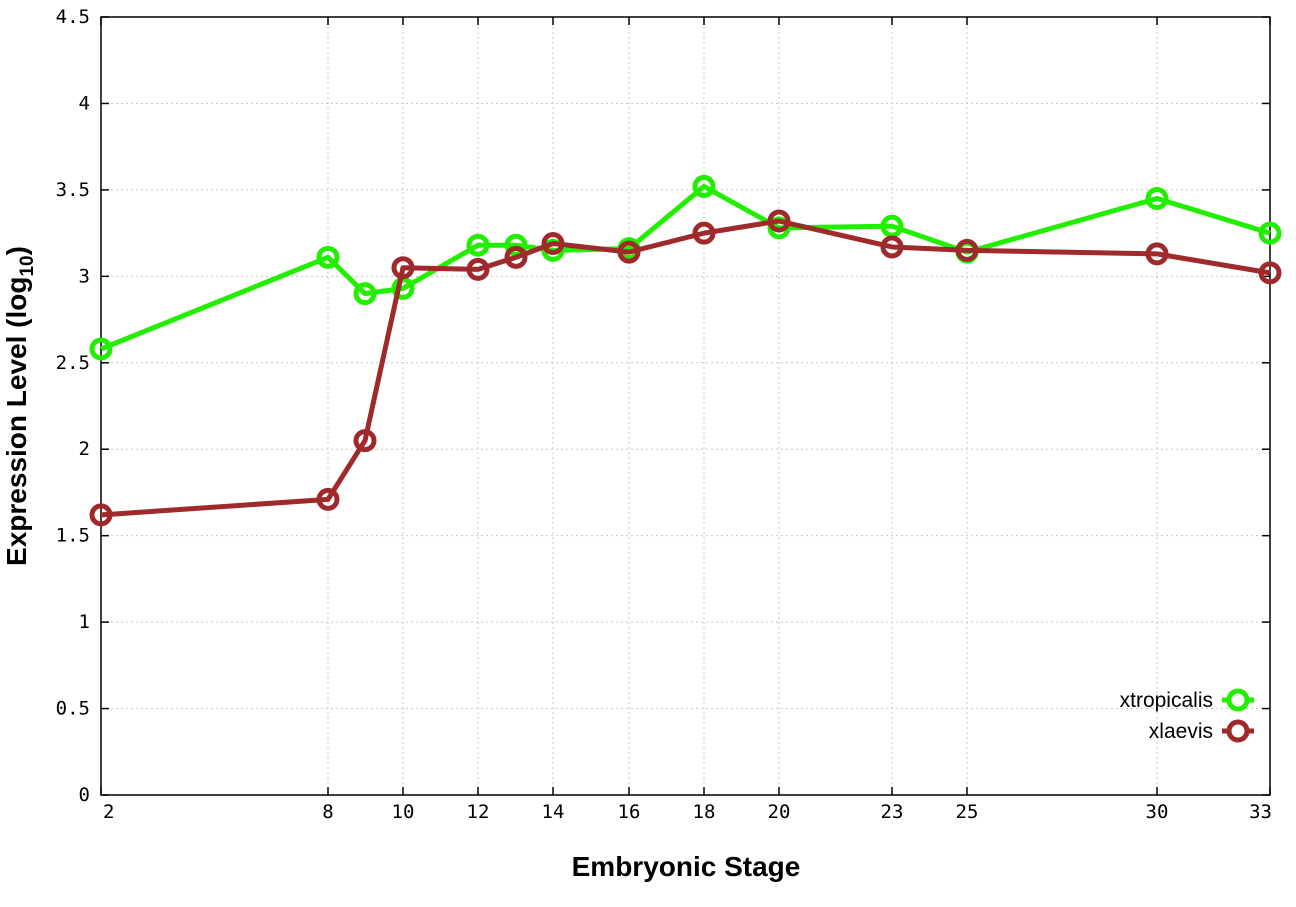  What do you see at coordinates (1260, 812) in the screenshot?
I see `x-tick-label: 33` at bounding box center [1260, 812].